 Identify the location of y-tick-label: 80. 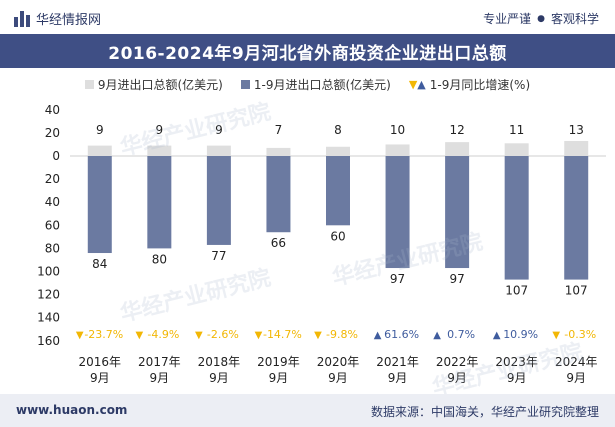
(52, 248).